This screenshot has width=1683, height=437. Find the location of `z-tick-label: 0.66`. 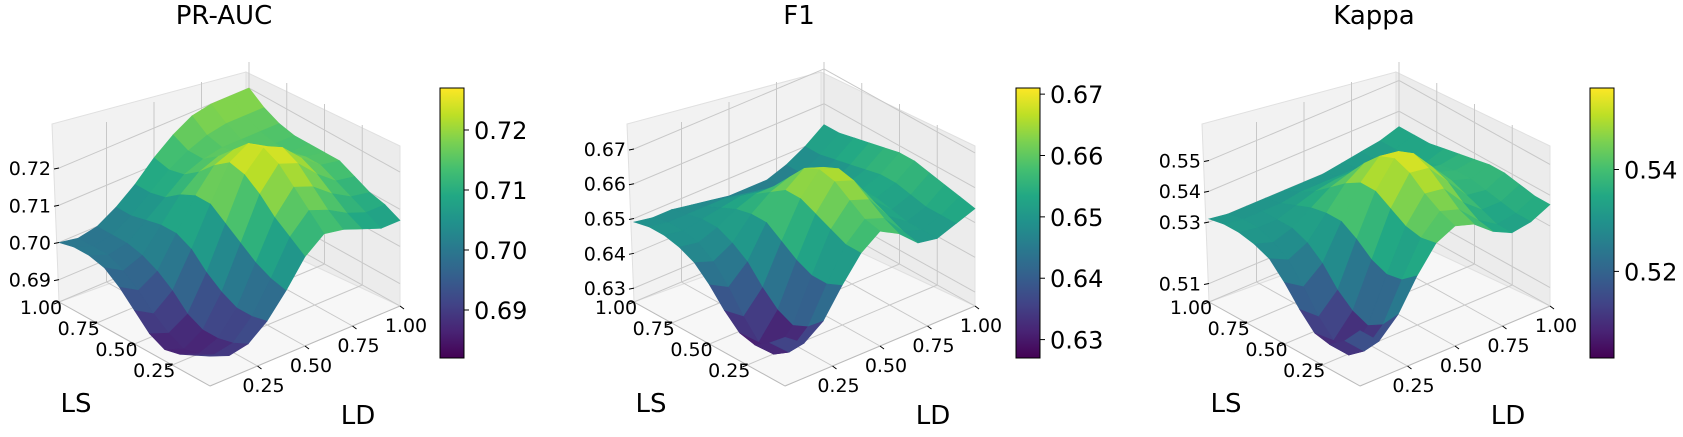

z-tick-label: 0.66 is located at coordinates (605, 185).